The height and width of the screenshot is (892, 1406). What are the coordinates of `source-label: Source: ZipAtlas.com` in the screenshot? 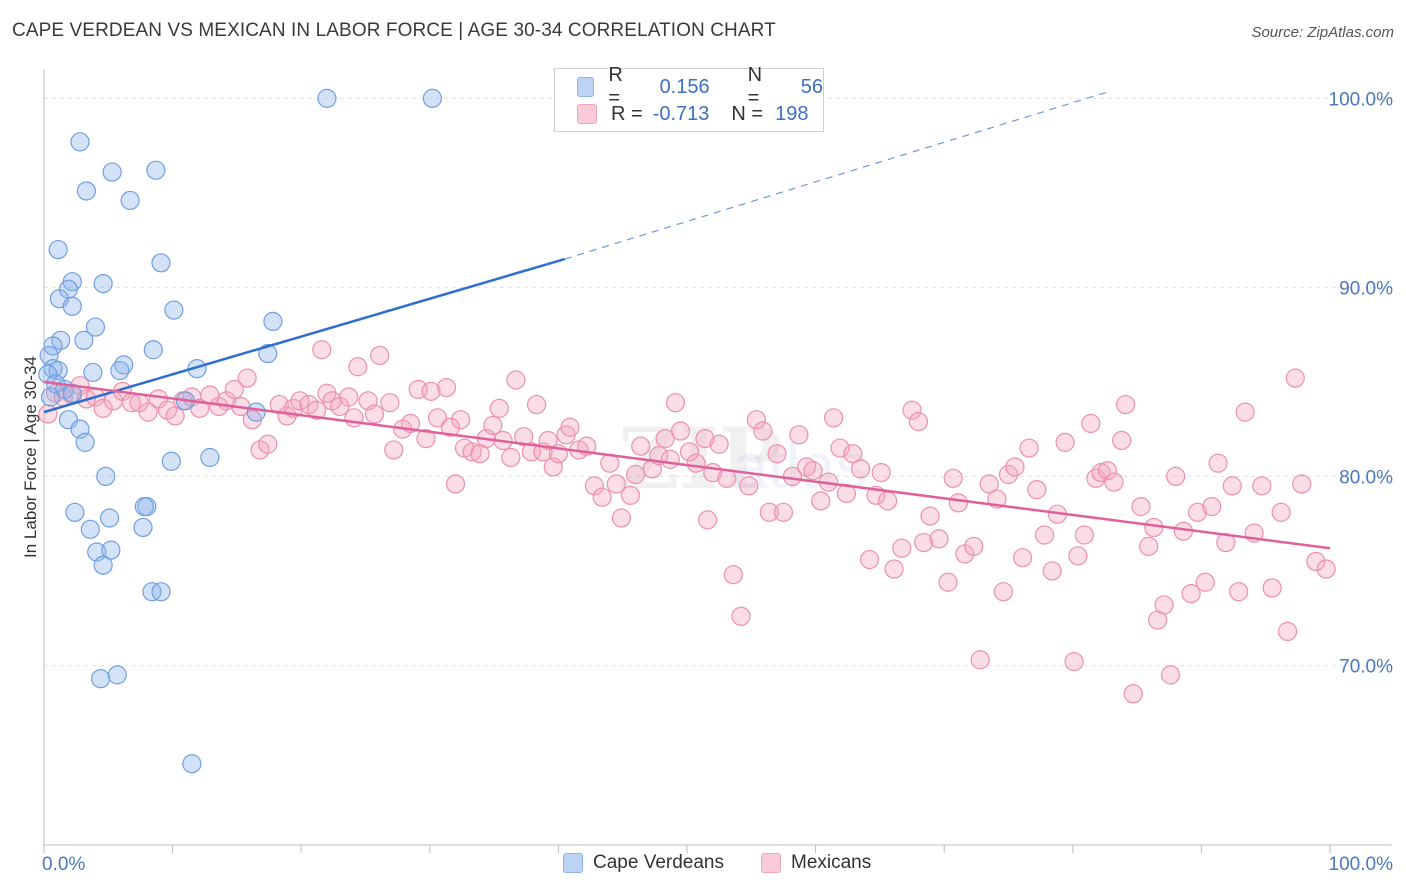 It's located at (1322, 32).